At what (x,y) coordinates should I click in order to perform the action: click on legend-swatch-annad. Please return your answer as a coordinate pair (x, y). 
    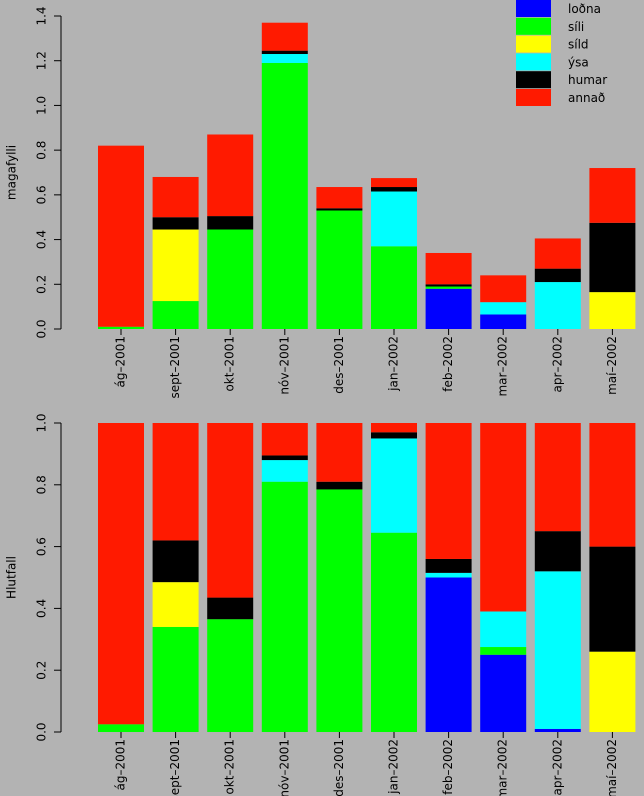
    Looking at the image, I should click on (533, 97).